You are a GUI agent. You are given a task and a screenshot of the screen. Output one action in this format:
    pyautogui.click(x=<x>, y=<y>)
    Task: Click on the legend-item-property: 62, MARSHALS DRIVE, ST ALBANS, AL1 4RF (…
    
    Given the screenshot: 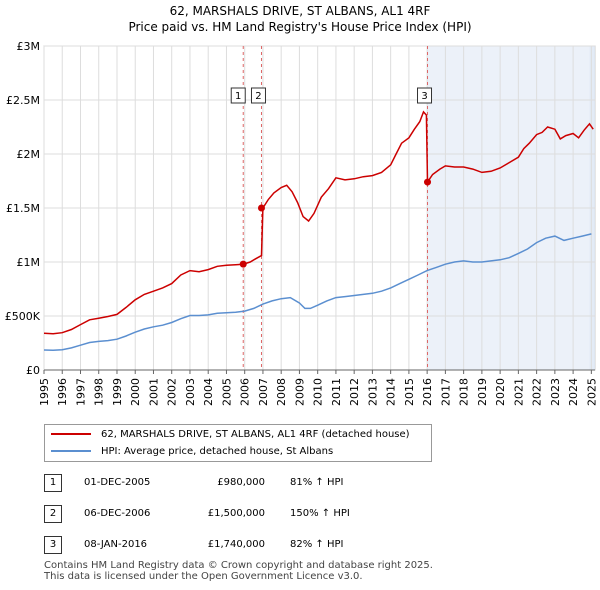 What is the action you would take?
    pyautogui.click(x=230, y=435)
    